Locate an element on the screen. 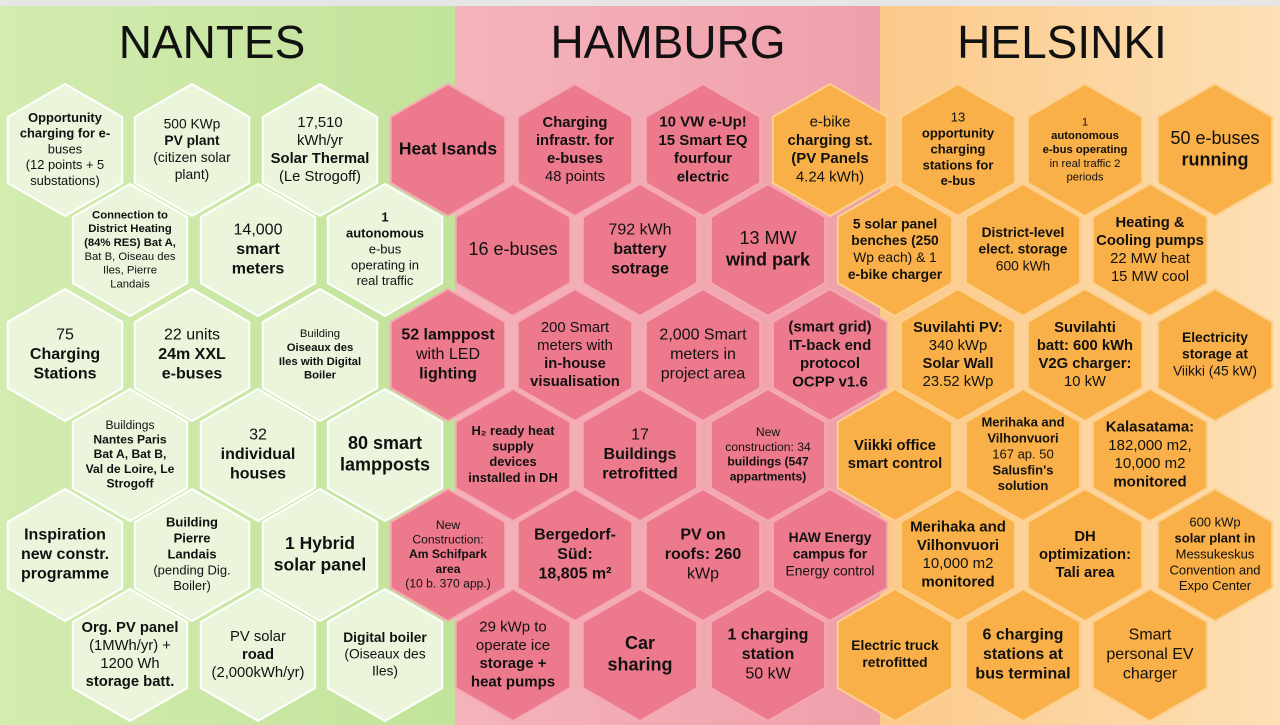  hex-text: with LED is located at coordinates (447, 354).